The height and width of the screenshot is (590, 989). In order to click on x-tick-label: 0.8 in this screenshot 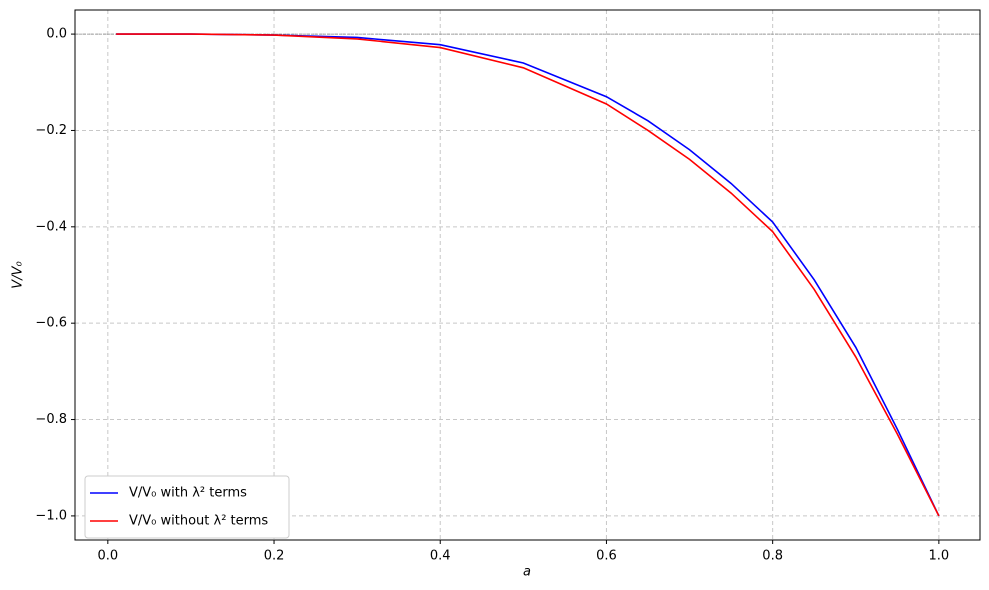, I will do `click(772, 556)`.